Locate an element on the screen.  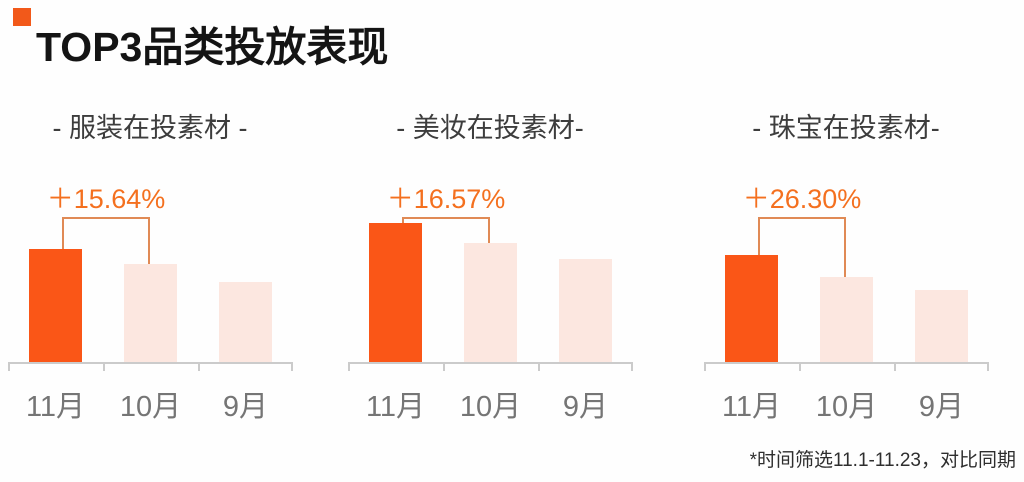
footnote: *时间筛选11.1-11.23，对比同期 is located at coordinates (882, 460).